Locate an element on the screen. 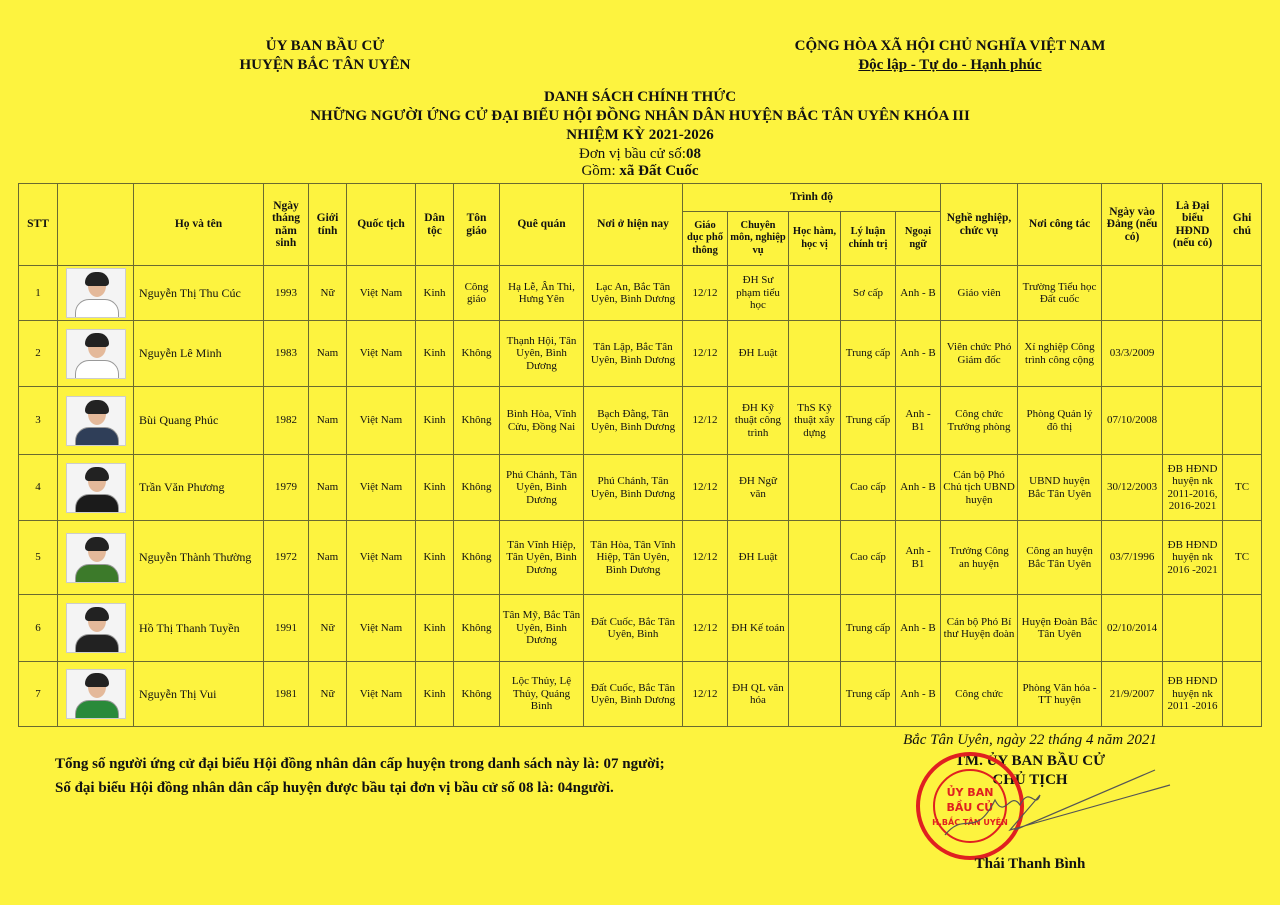  cell-job: Công chức is located at coordinates (979, 694).